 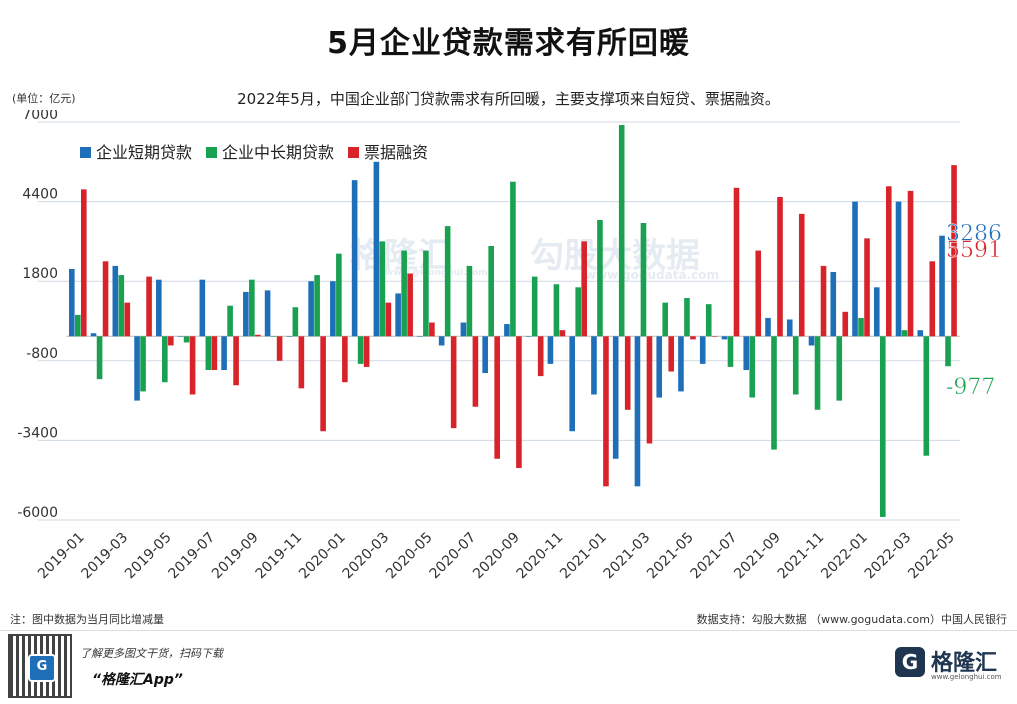 What do you see at coordinates (627, 556) in the screenshot?
I see `x-tick-label: 2021-03` at bounding box center [627, 556].